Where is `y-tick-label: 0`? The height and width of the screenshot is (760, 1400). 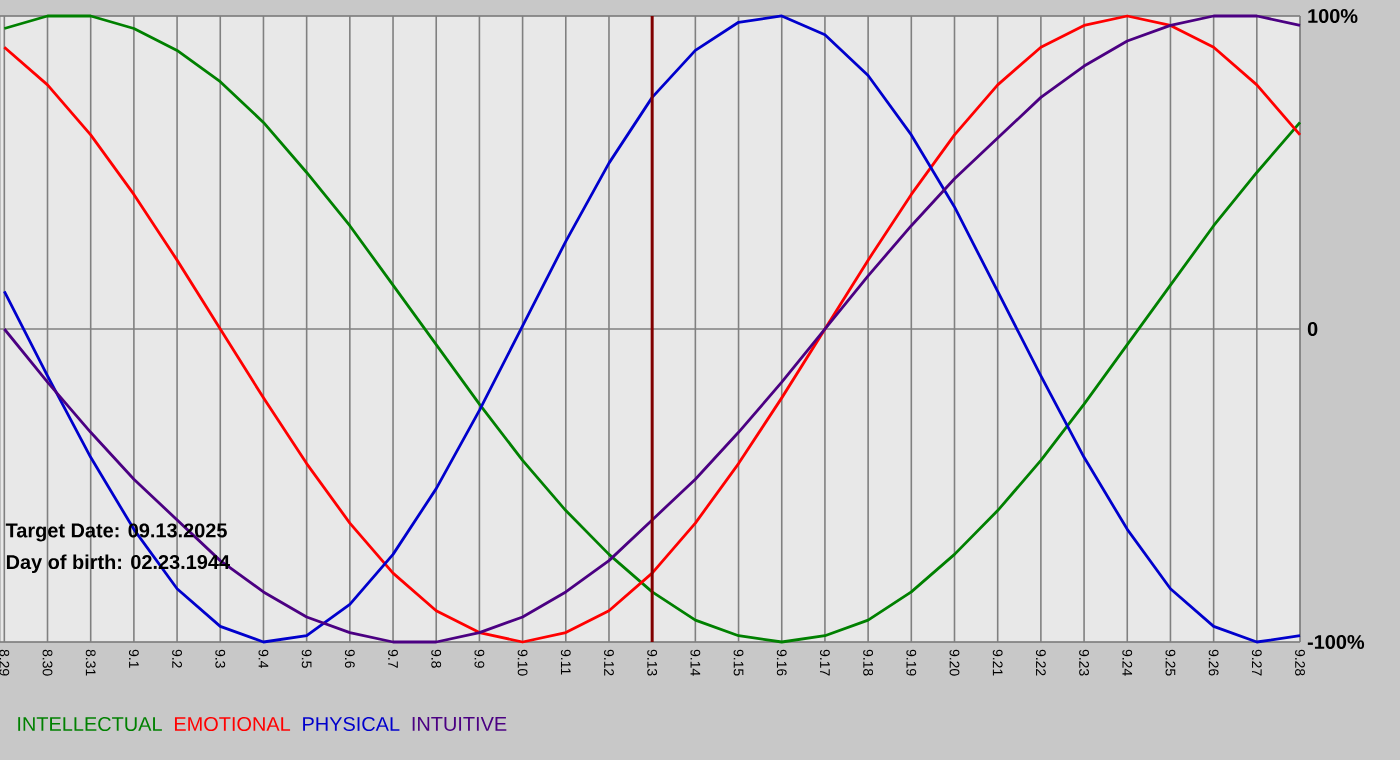
y-tick-label: 0 is located at coordinates (1312, 329).